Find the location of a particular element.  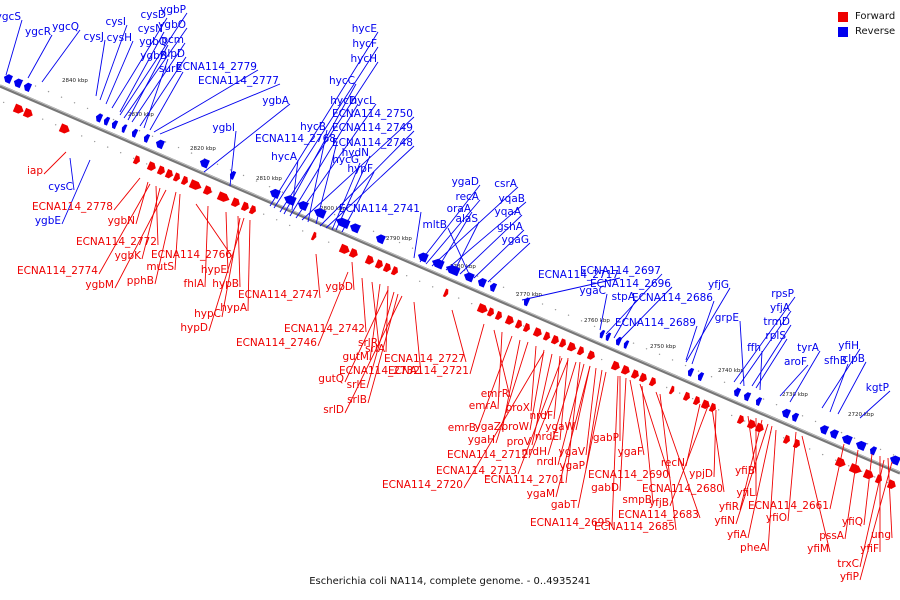

gene-label: tyrA is located at coordinates (808, 348).